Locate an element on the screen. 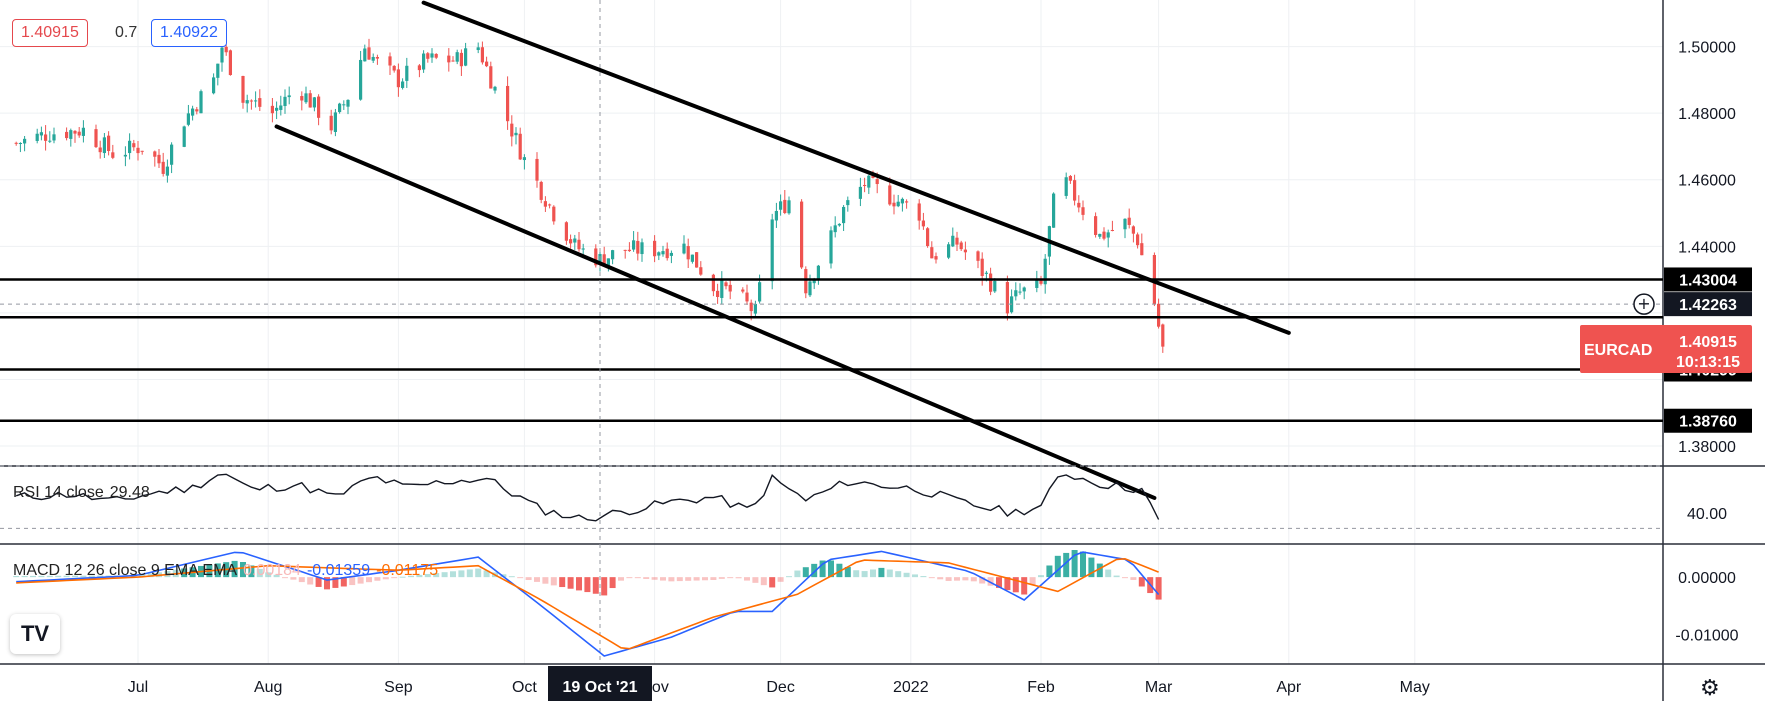  time-tick-label: Dec is located at coordinates (780, 687).